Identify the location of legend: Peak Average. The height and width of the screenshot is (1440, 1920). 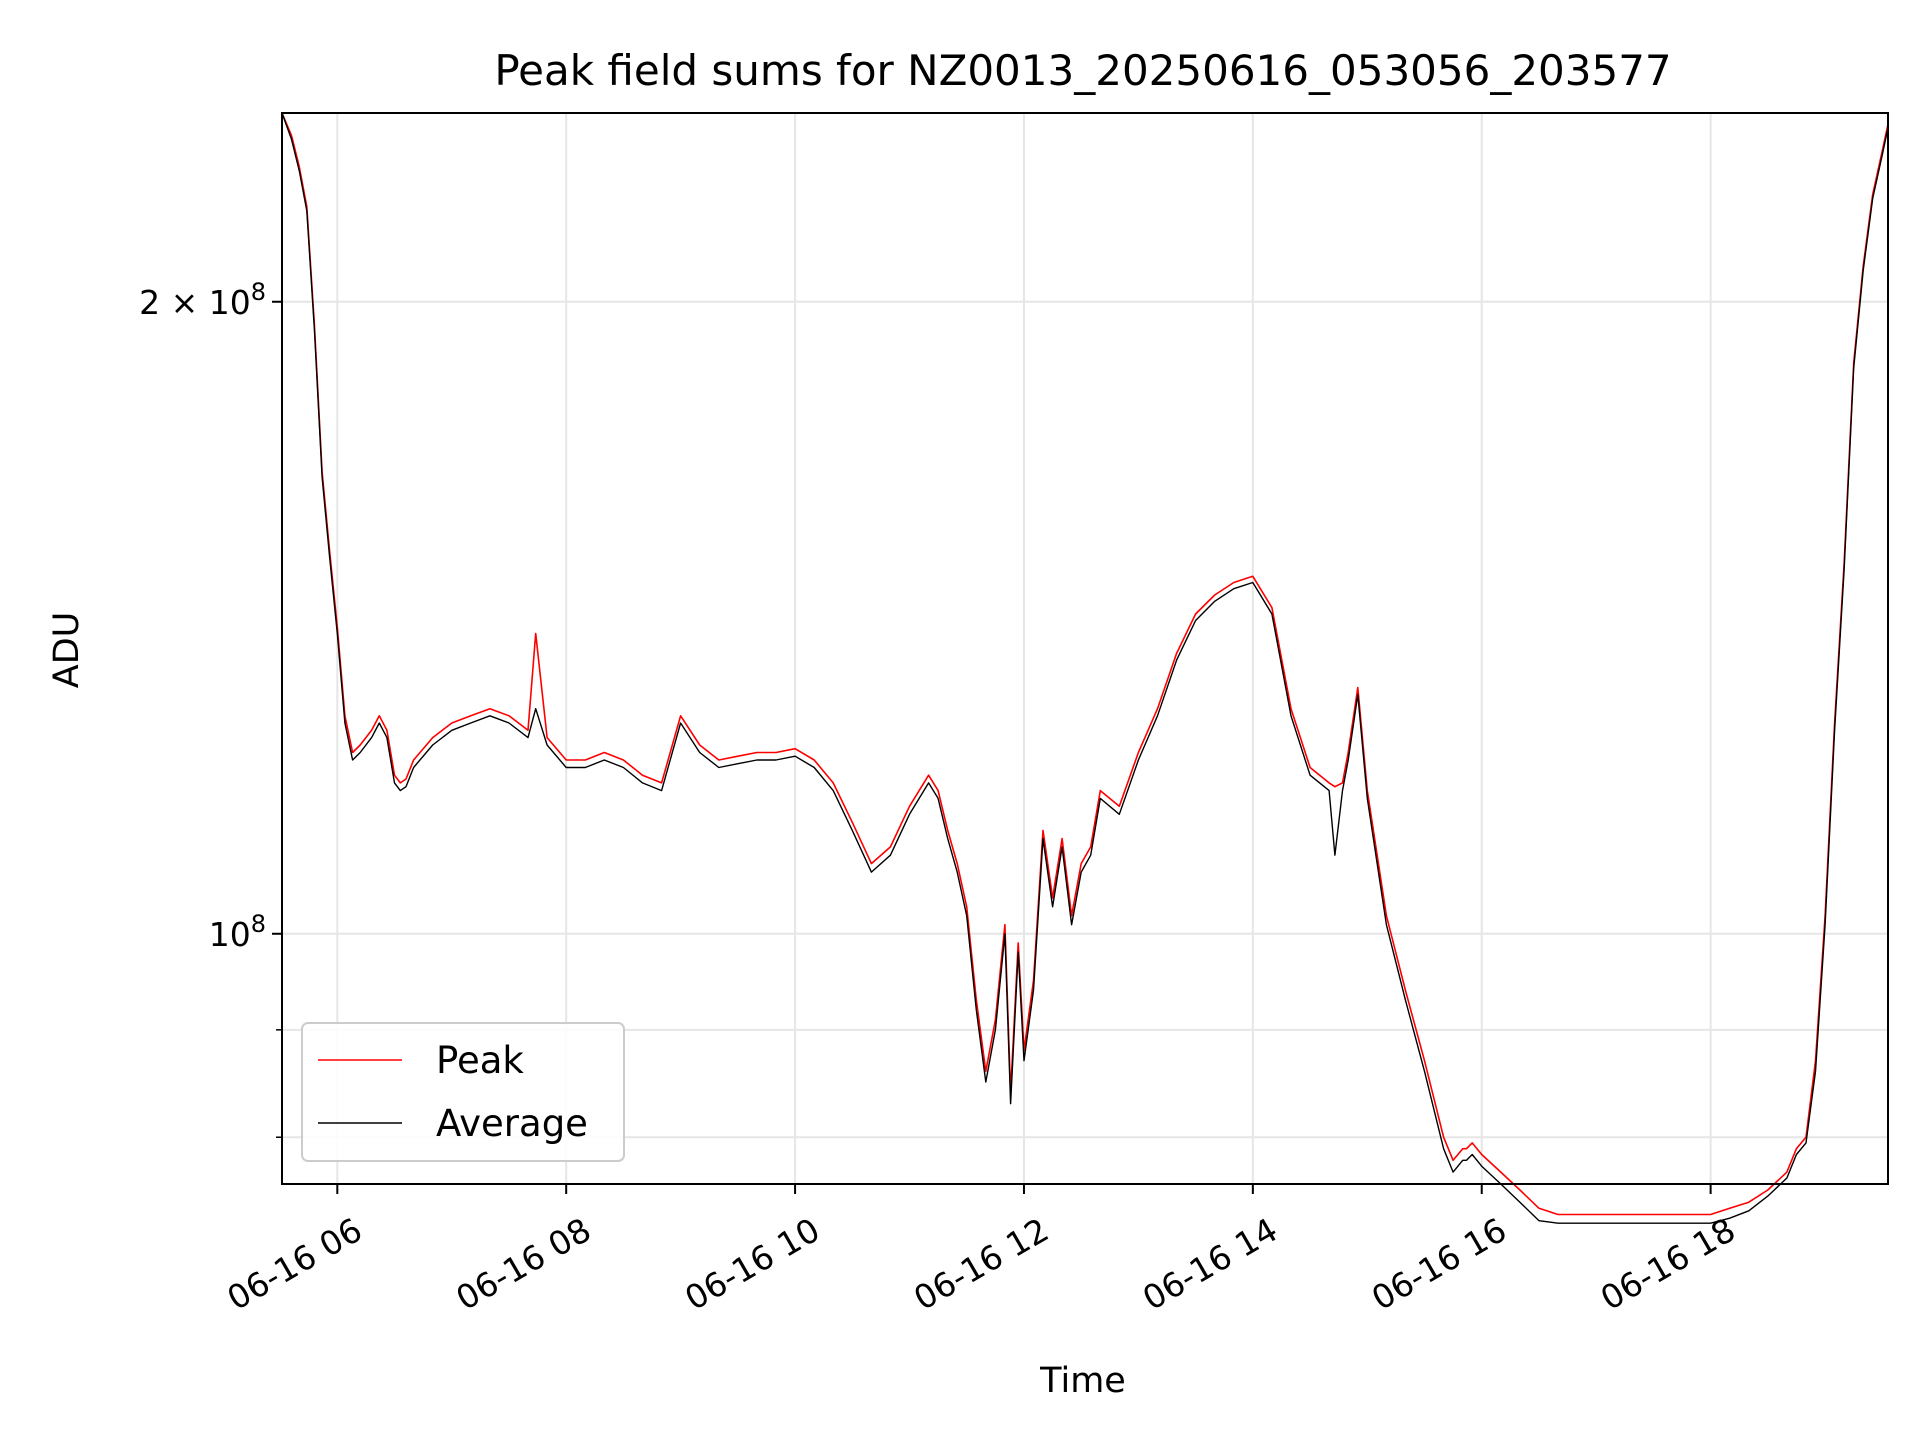
(463, 1092).